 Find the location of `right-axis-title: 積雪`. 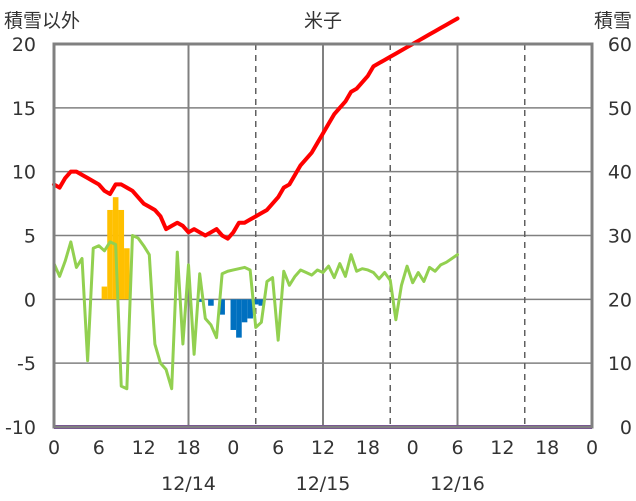

right-axis-title: 積雪 is located at coordinates (613, 21).